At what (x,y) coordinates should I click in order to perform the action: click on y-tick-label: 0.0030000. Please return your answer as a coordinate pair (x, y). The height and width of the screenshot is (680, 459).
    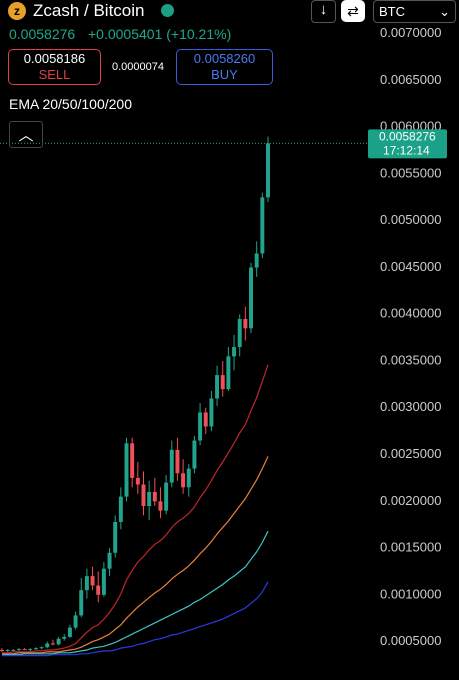
    Looking at the image, I should click on (410, 406).